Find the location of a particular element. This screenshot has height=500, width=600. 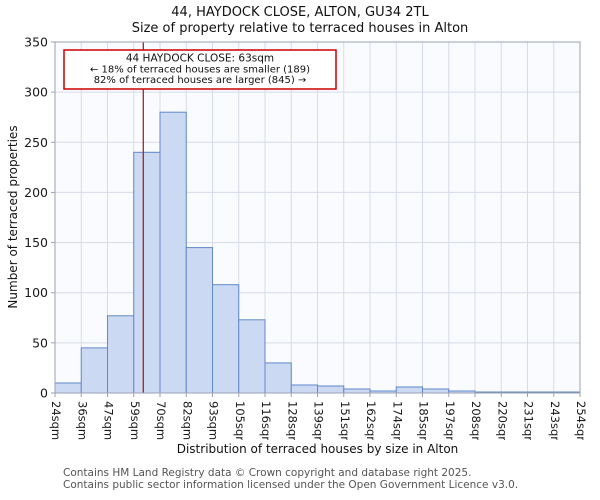

x-tick-label: 174sqm is located at coordinates (397, 420).